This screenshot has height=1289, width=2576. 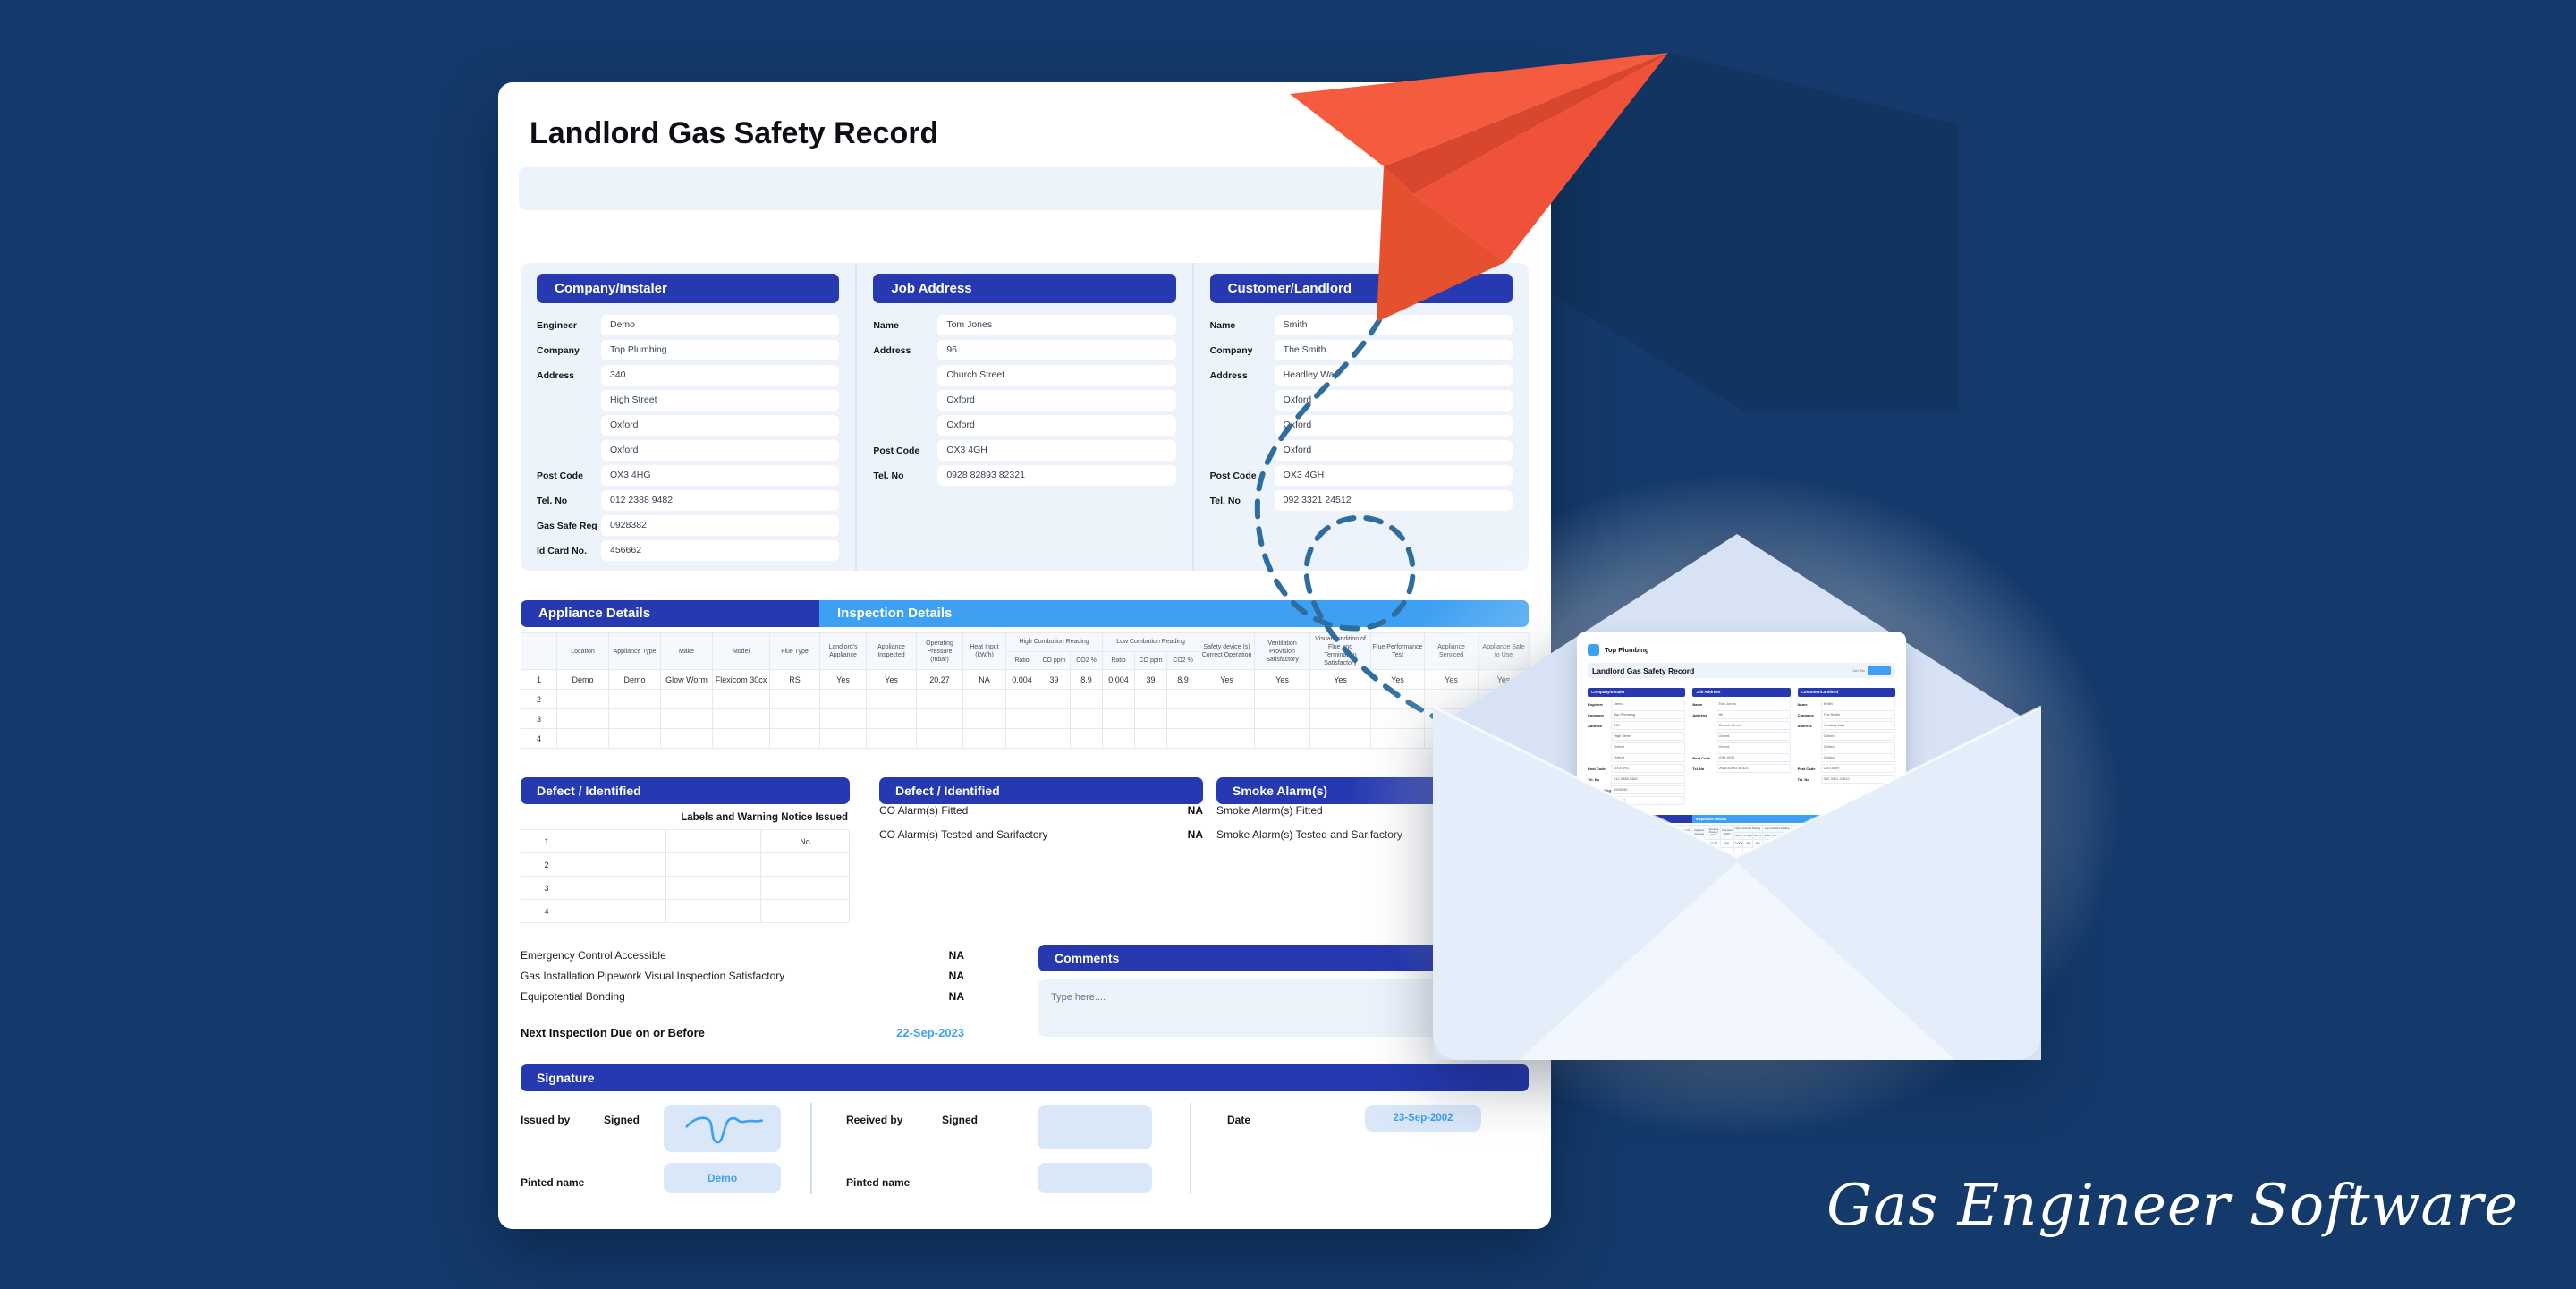 What do you see at coordinates (1393, 325) in the screenshot?
I see `field-value: Smith` at bounding box center [1393, 325].